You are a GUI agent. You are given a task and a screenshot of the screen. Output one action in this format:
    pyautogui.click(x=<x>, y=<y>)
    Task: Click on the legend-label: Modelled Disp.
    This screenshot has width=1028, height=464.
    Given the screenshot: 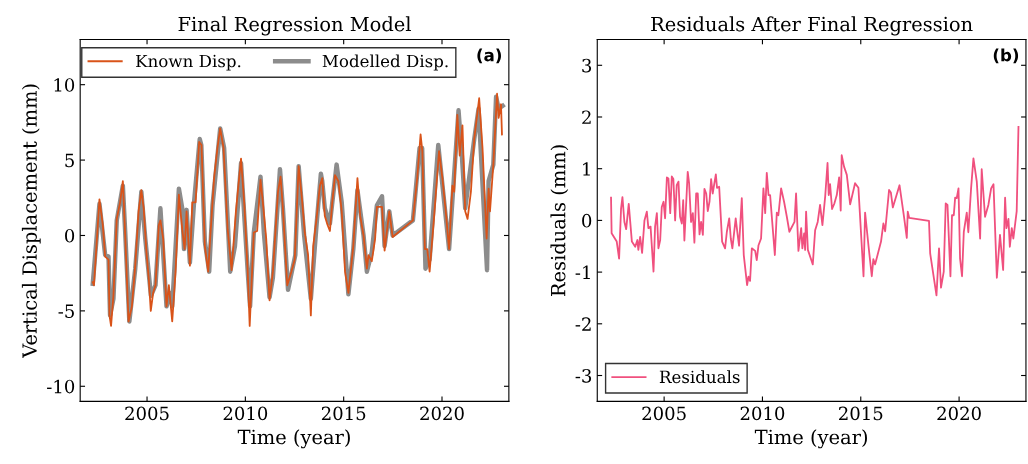 What is the action you would take?
    pyautogui.click(x=385, y=62)
    